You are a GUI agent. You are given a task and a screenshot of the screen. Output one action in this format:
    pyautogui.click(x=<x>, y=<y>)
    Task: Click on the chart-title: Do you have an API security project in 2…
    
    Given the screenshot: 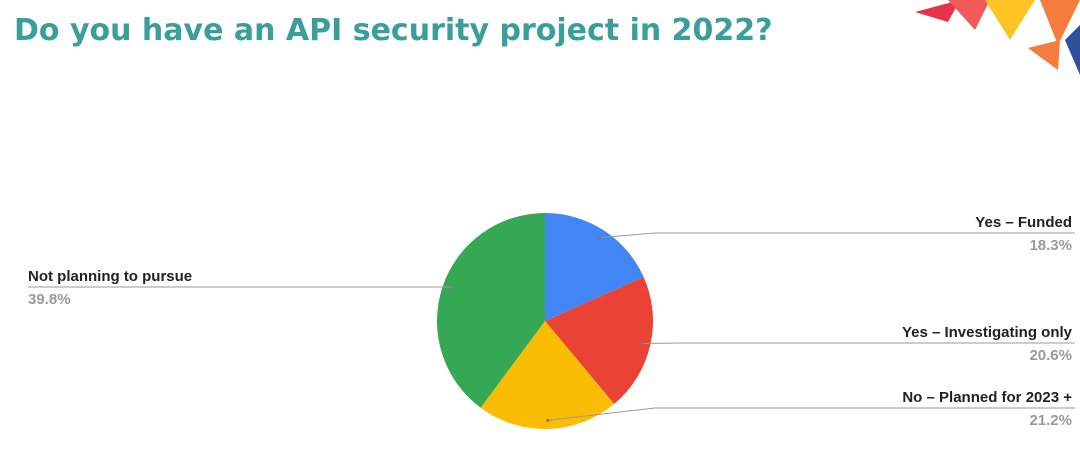 What is the action you would take?
    pyautogui.click(x=393, y=30)
    